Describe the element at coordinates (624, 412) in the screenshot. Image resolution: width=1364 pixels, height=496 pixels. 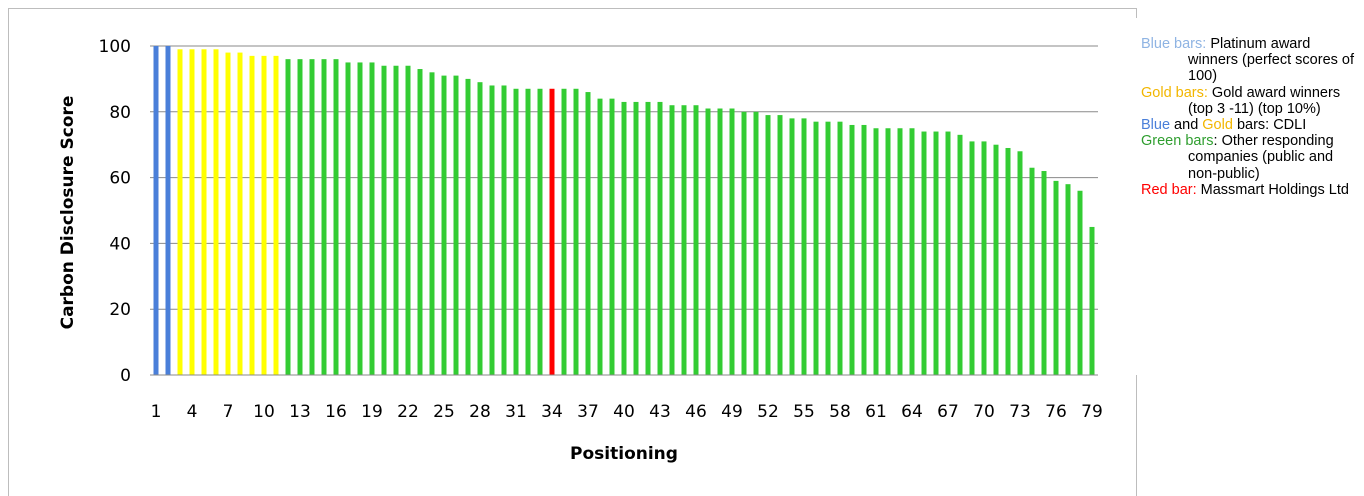
I see `x-tick-label: 40` at that location.